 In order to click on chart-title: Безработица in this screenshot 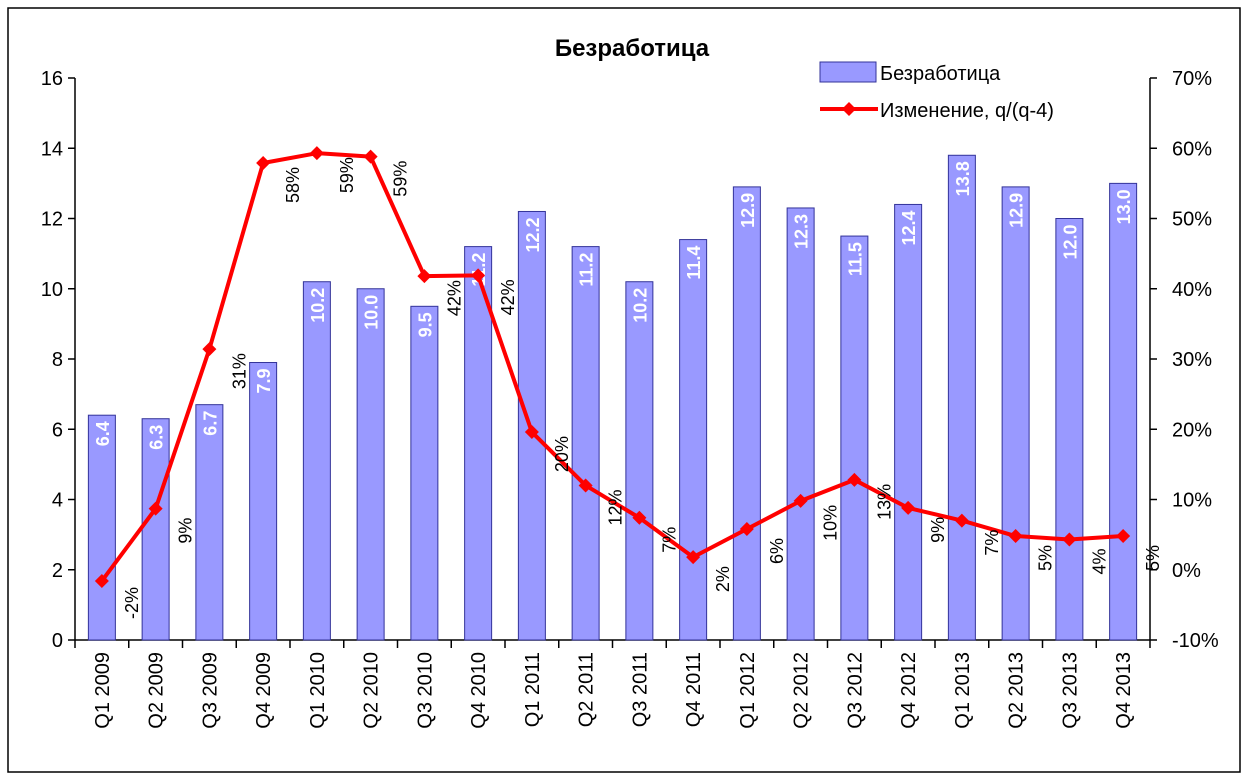, I will do `click(632, 48)`.